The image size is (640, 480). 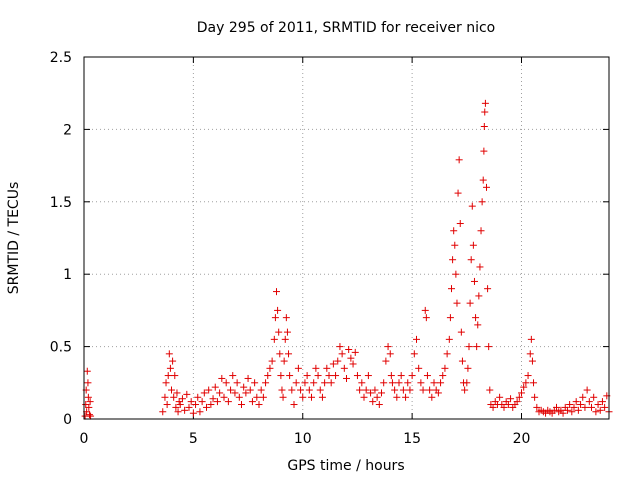 What do you see at coordinates (303, 439) in the screenshot?
I see `x-tick-label: 10` at bounding box center [303, 439].